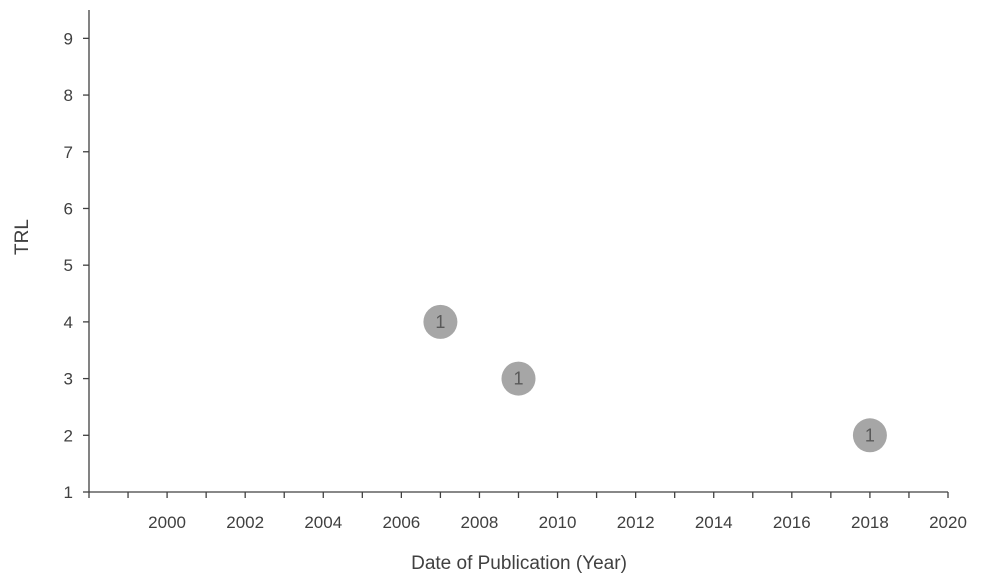  Describe the element at coordinates (401, 522) in the screenshot. I see `x-tick-label: 2006` at that location.